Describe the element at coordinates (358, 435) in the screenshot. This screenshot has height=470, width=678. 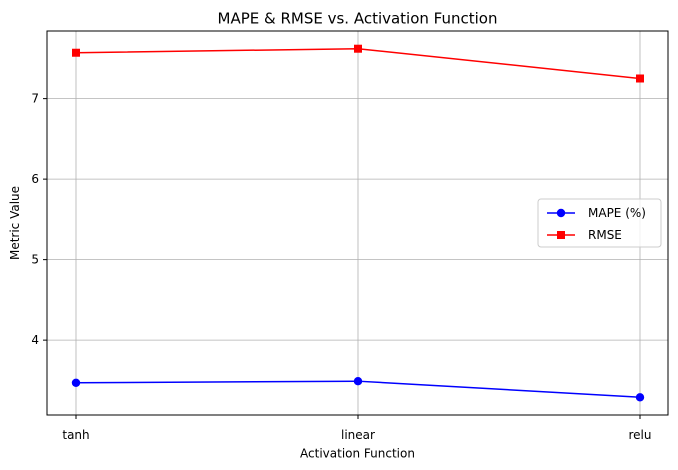
I see `x-tick-label: linear` at that location.